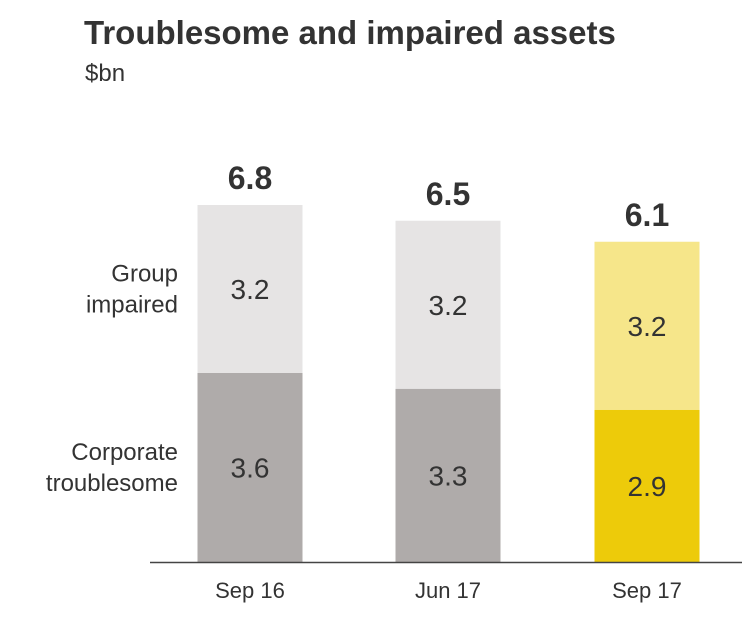  Describe the element at coordinates (350, 32) in the screenshot. I see `chart-title: Troublesome and impaired assets` at that location.